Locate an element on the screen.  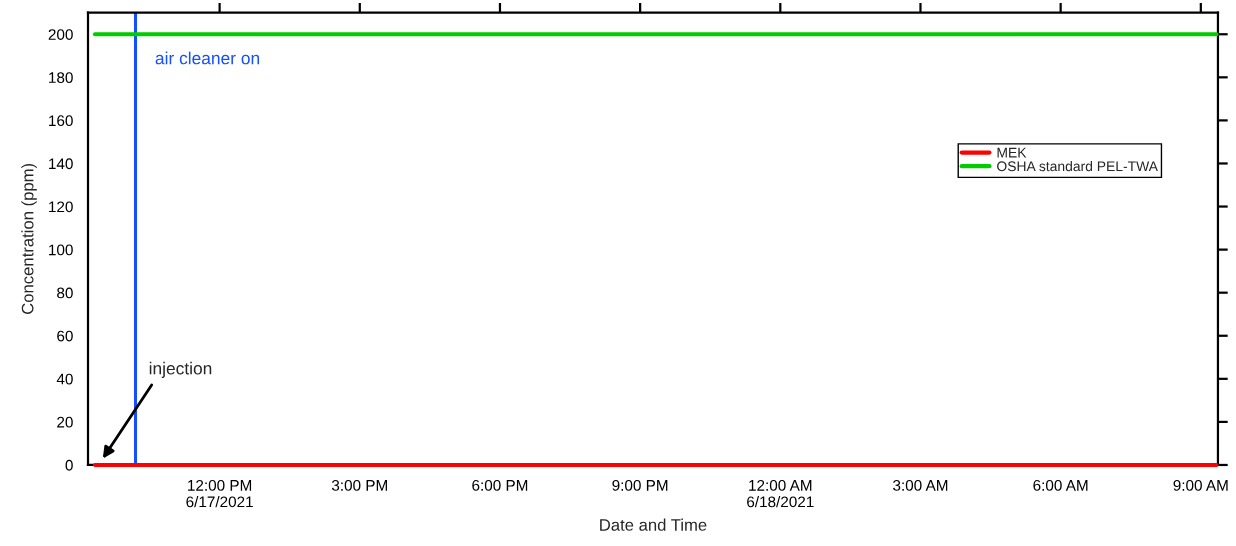
y-tick-label: 140 is located at coordinates (61, 164).